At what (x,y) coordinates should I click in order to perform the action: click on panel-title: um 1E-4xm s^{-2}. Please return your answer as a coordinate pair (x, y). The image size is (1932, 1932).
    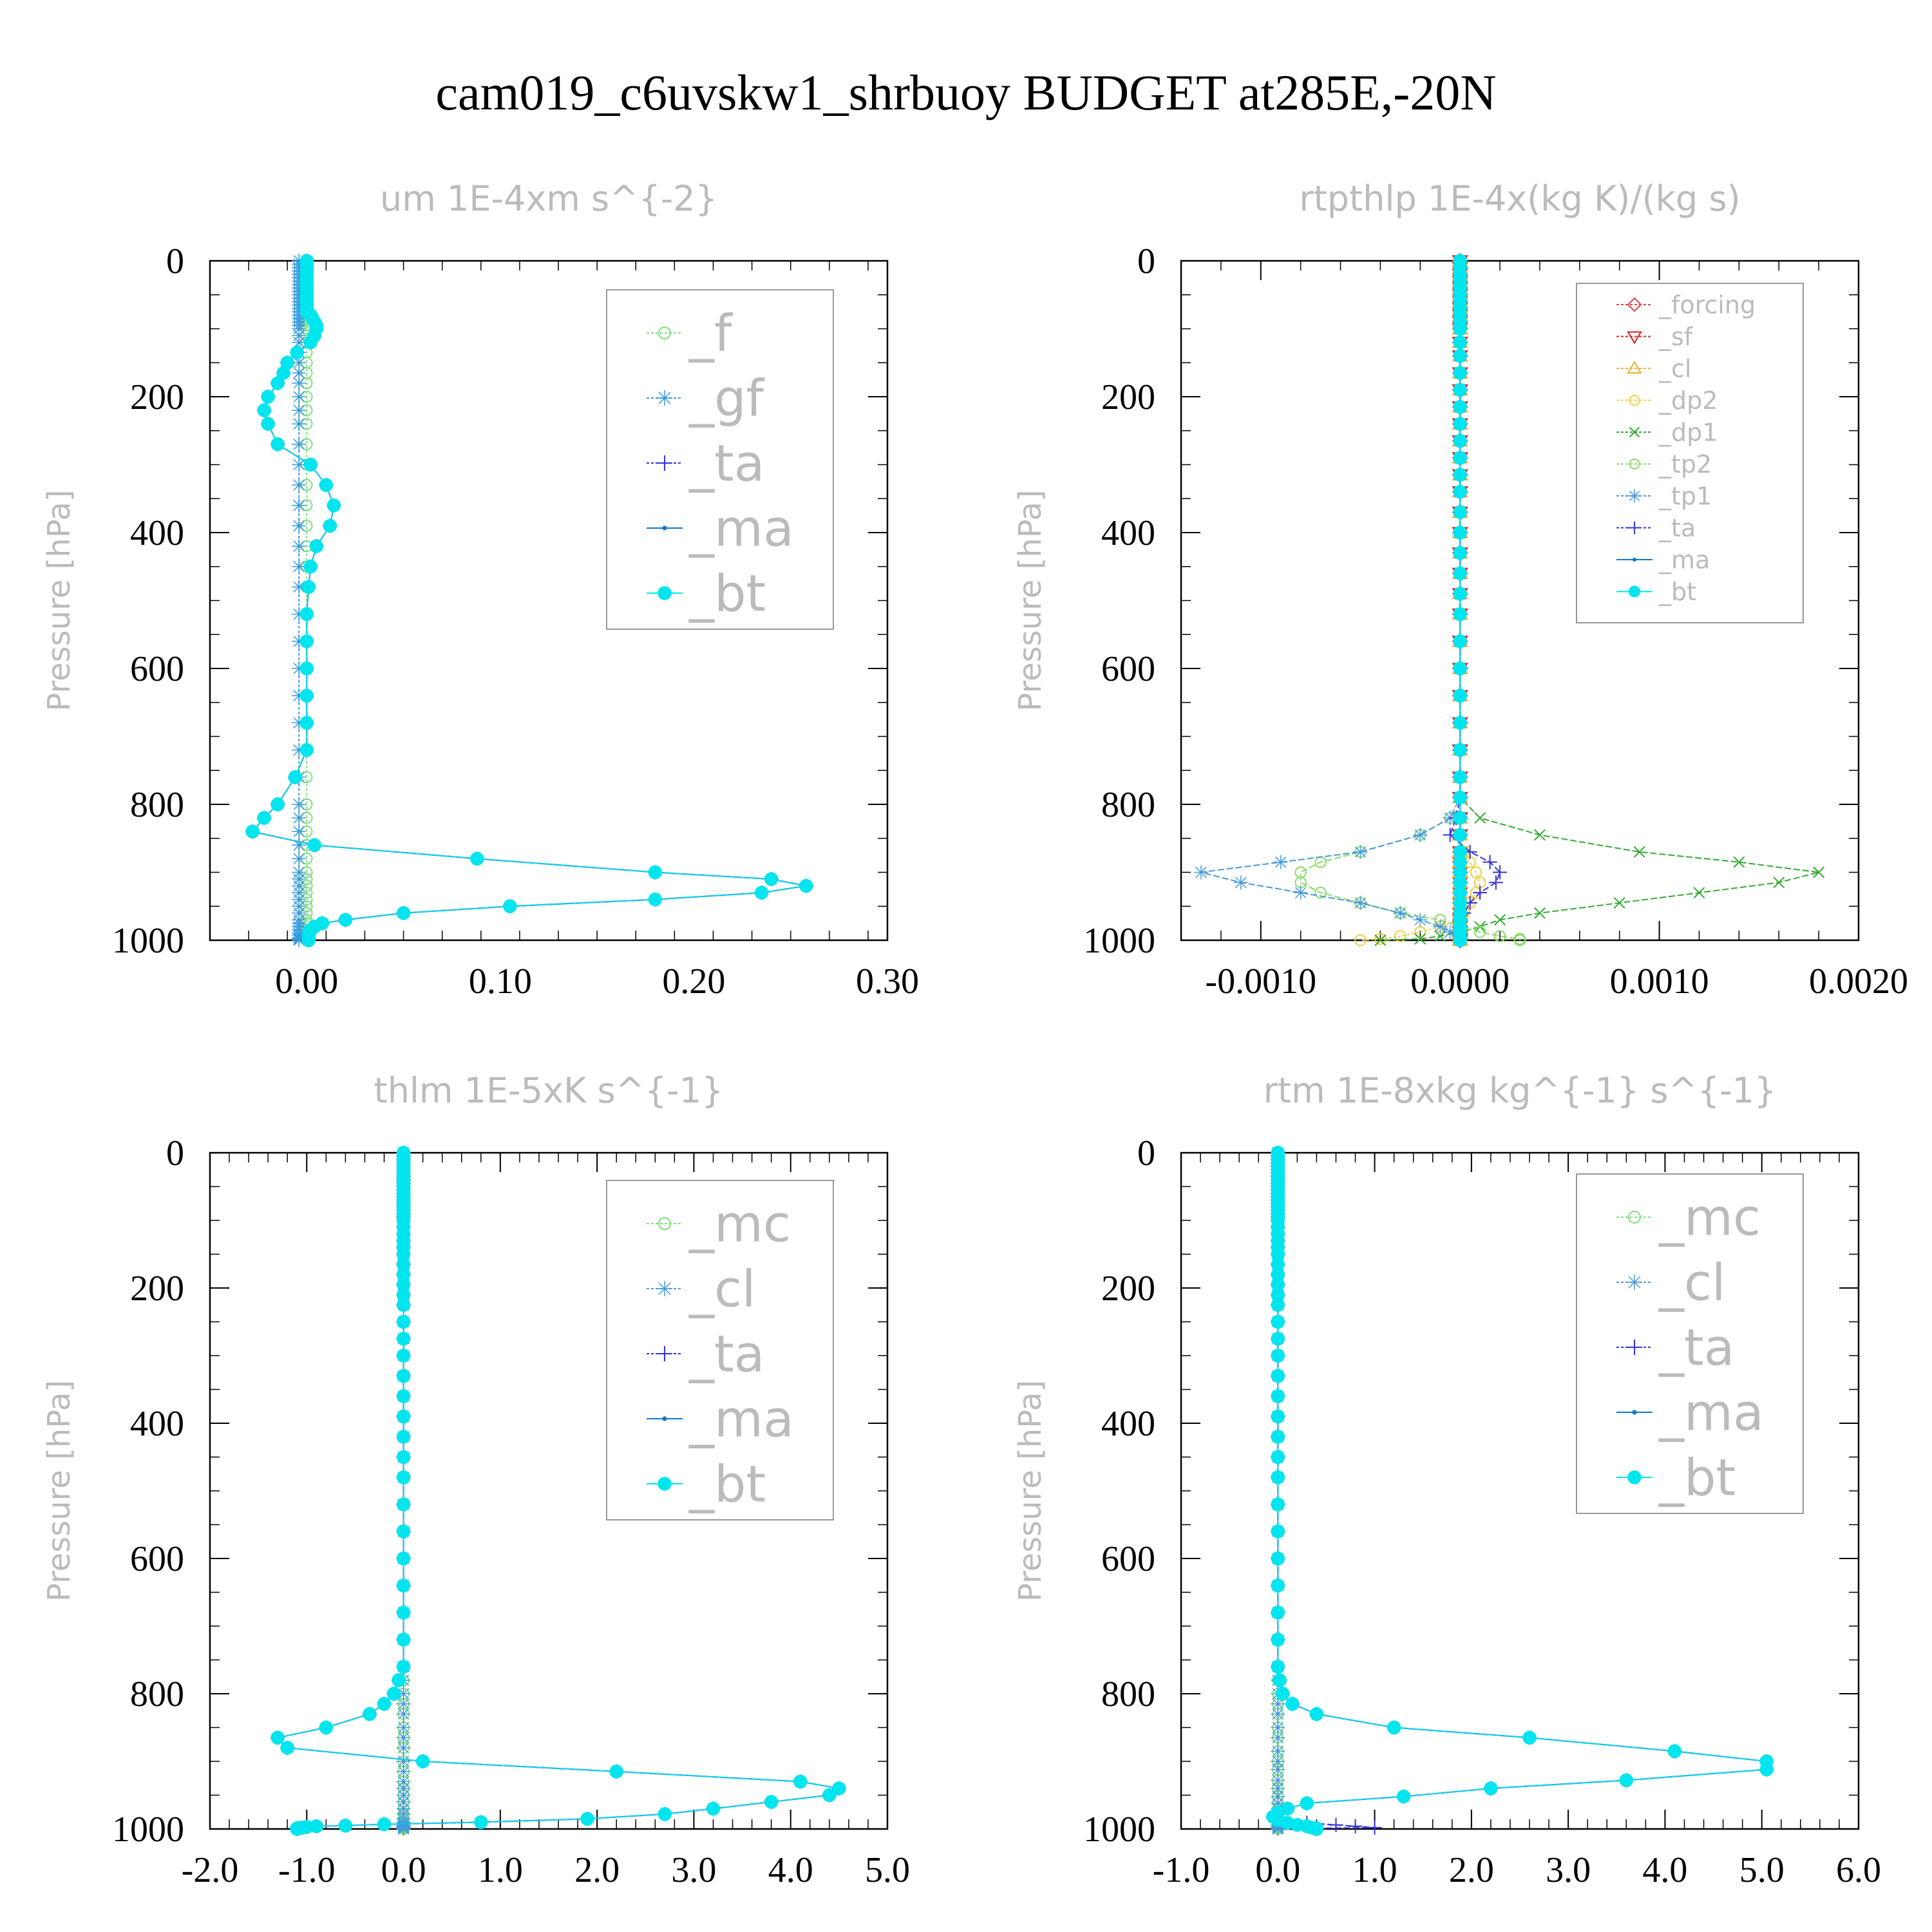
    Looking at the image, I should click on (548, 199).